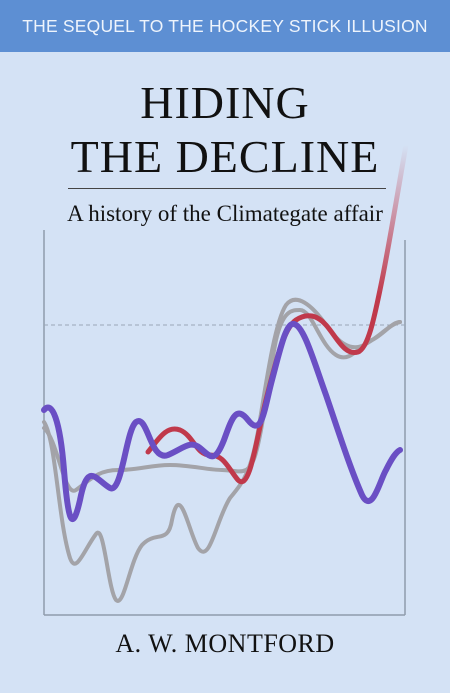 The width and height of the screenshot is (450, 693). Describe the element at coordinates (225, 102) in the screenshot. I see `title-line-1: HIDING` at that location.